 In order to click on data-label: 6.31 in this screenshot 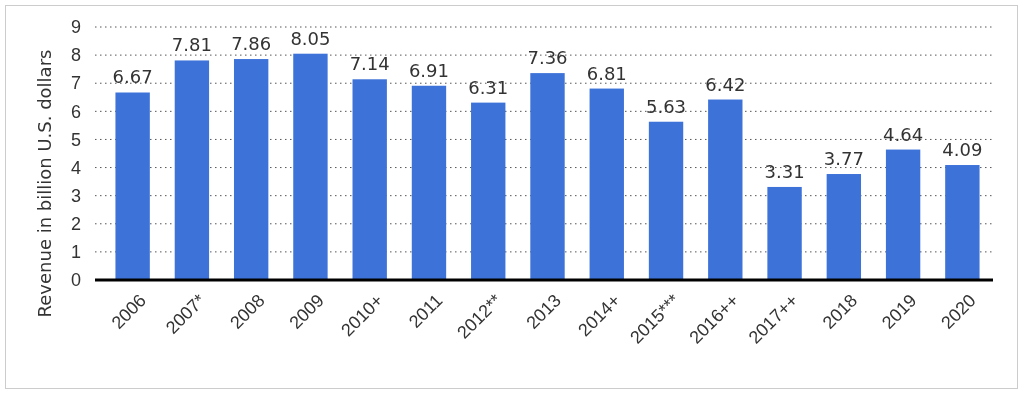, I will do `click(488, 87)`.